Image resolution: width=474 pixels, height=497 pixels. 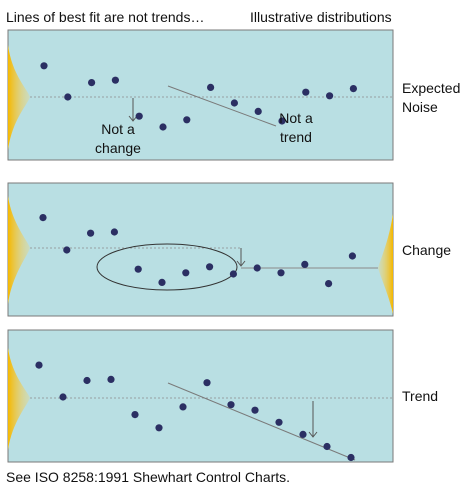 What do you see at coordinates (296, 127) in the screenshot?
I see `note-not-a-trend: Not a trend` at bounding box center [296, 127].